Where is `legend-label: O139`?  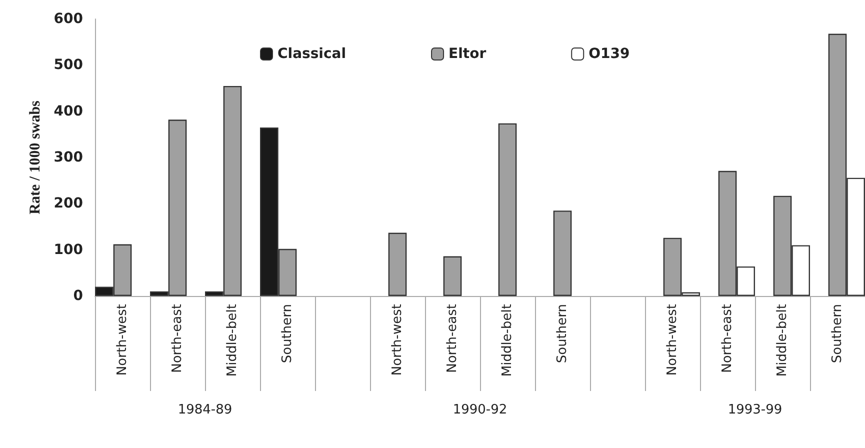 legend-label: O139 is located at coordinates (609, 54).